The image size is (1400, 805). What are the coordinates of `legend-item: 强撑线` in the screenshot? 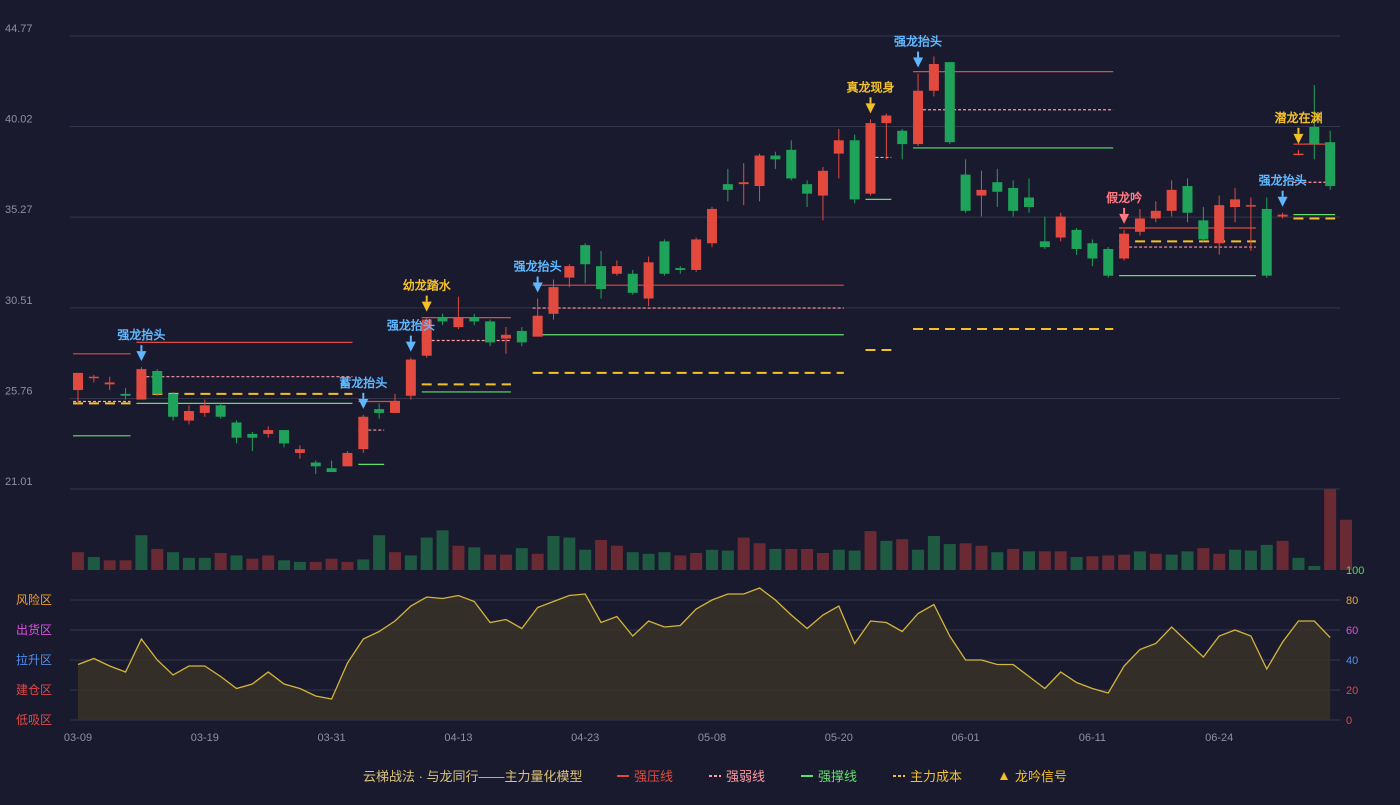 It's located at (829, 776).